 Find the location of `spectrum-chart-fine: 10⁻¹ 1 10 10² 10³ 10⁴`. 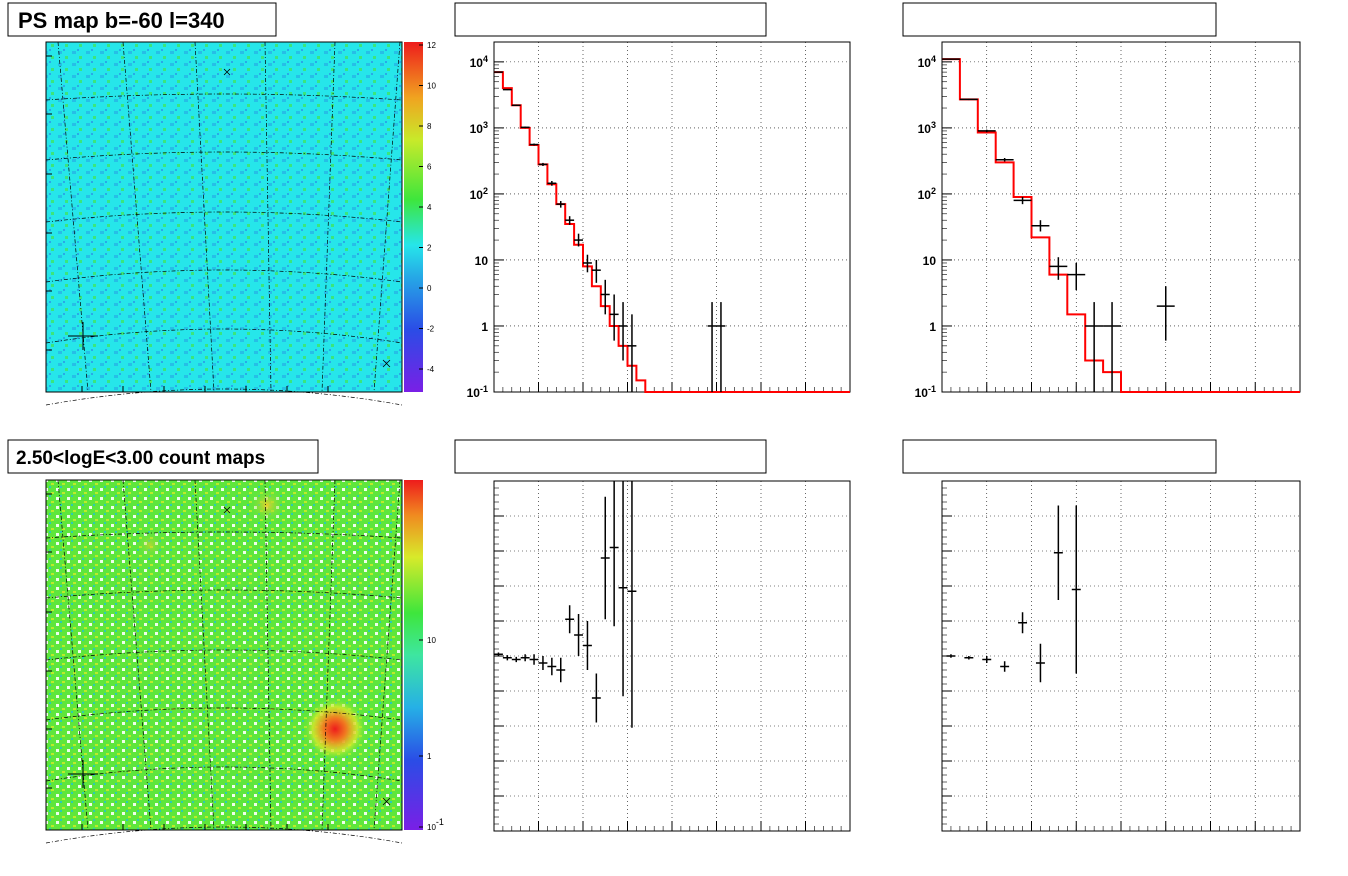

spectrum-chart-fine: 10⁻¹ 1 10 10² 10³ 10⁴ is located at coordinates (652, 201).